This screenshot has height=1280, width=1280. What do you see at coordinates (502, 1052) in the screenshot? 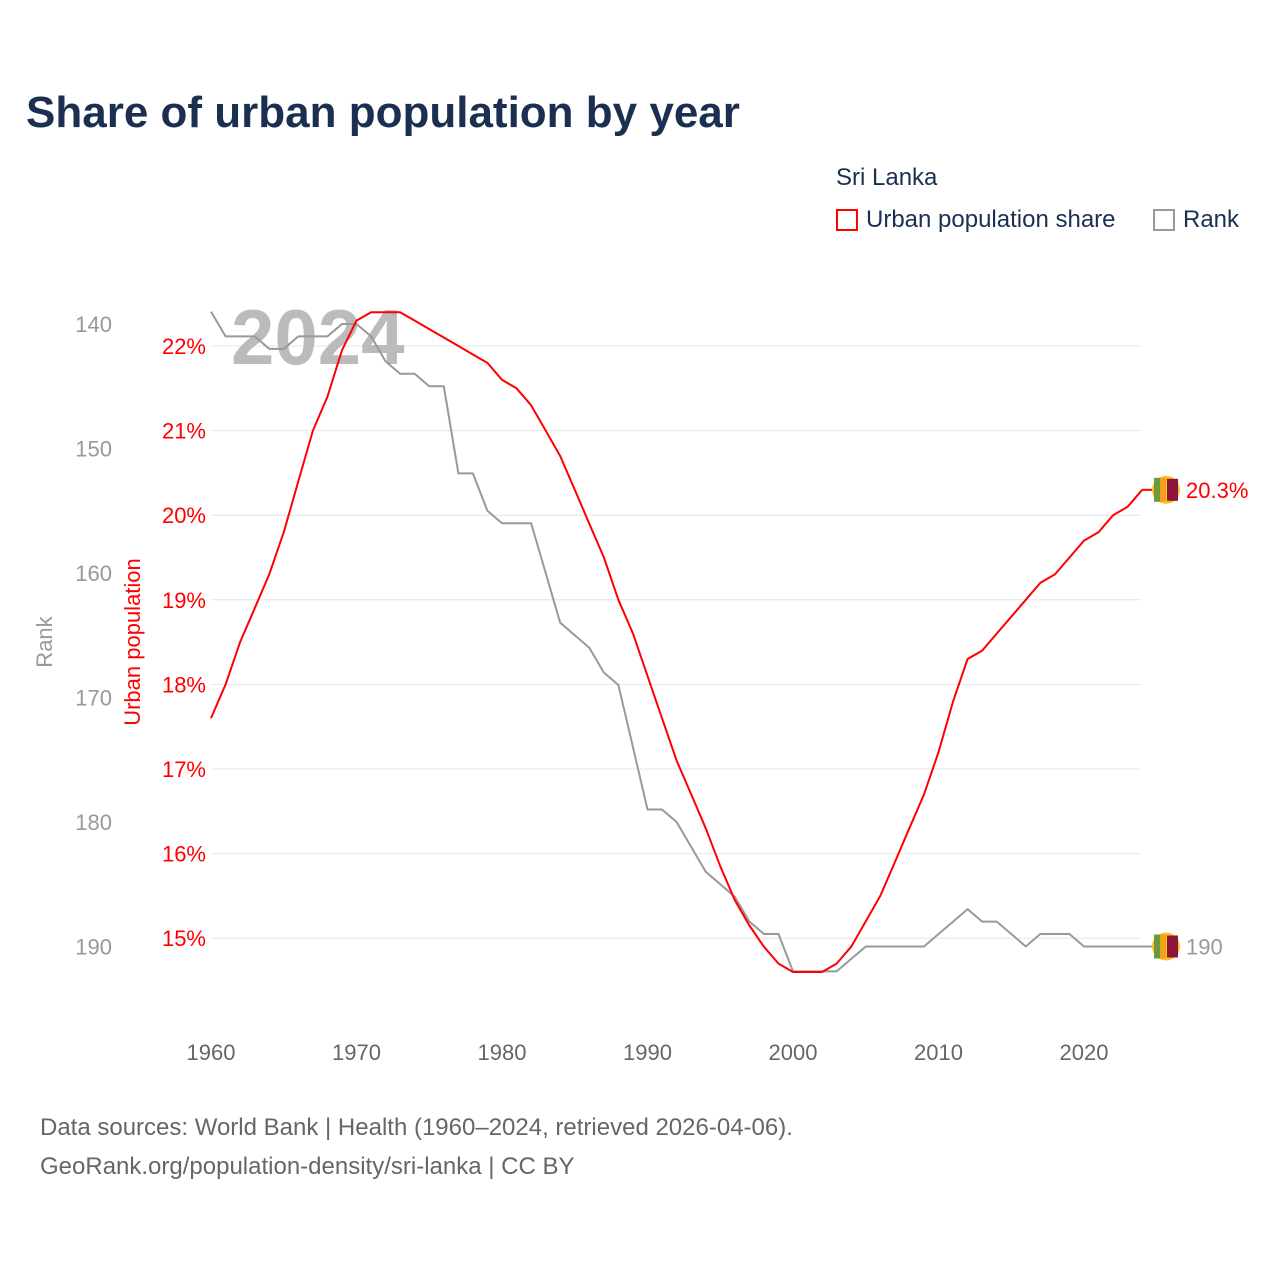
I see `x-tick-label: 1980` at bounding box center [502, 1052].